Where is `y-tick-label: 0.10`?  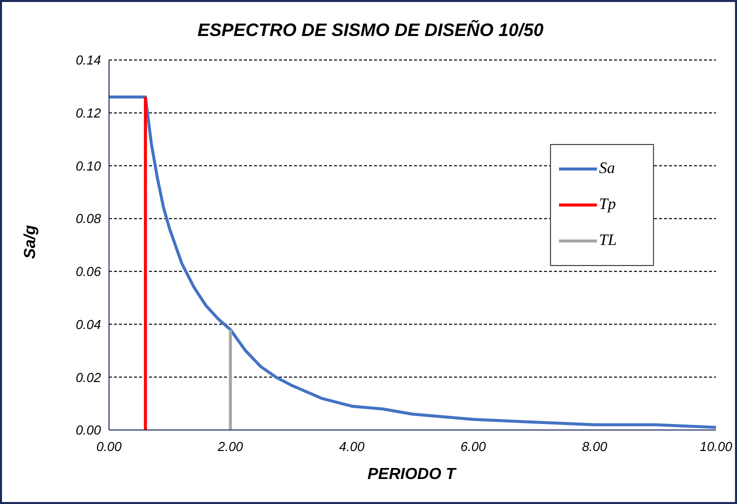
y-tick-label: 0.10 is located at coordinates (89, 166).